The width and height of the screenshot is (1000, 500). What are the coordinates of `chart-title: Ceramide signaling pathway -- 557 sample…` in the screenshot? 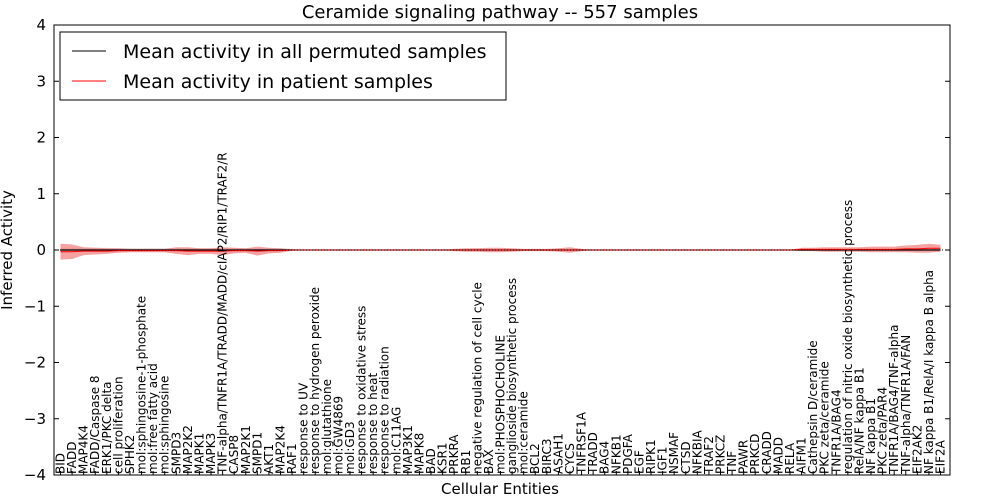 It's located at (500, 12).